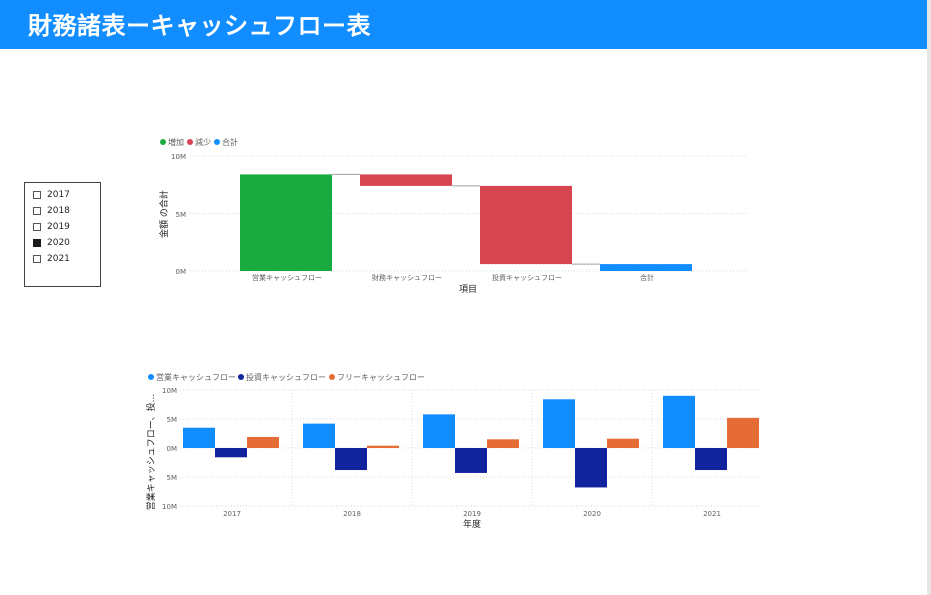 Image resolution: width=931 pixels, height=595 pixels. I want to click on legend-label-investing: 投資キャッシュフロー, so click(286, 377).